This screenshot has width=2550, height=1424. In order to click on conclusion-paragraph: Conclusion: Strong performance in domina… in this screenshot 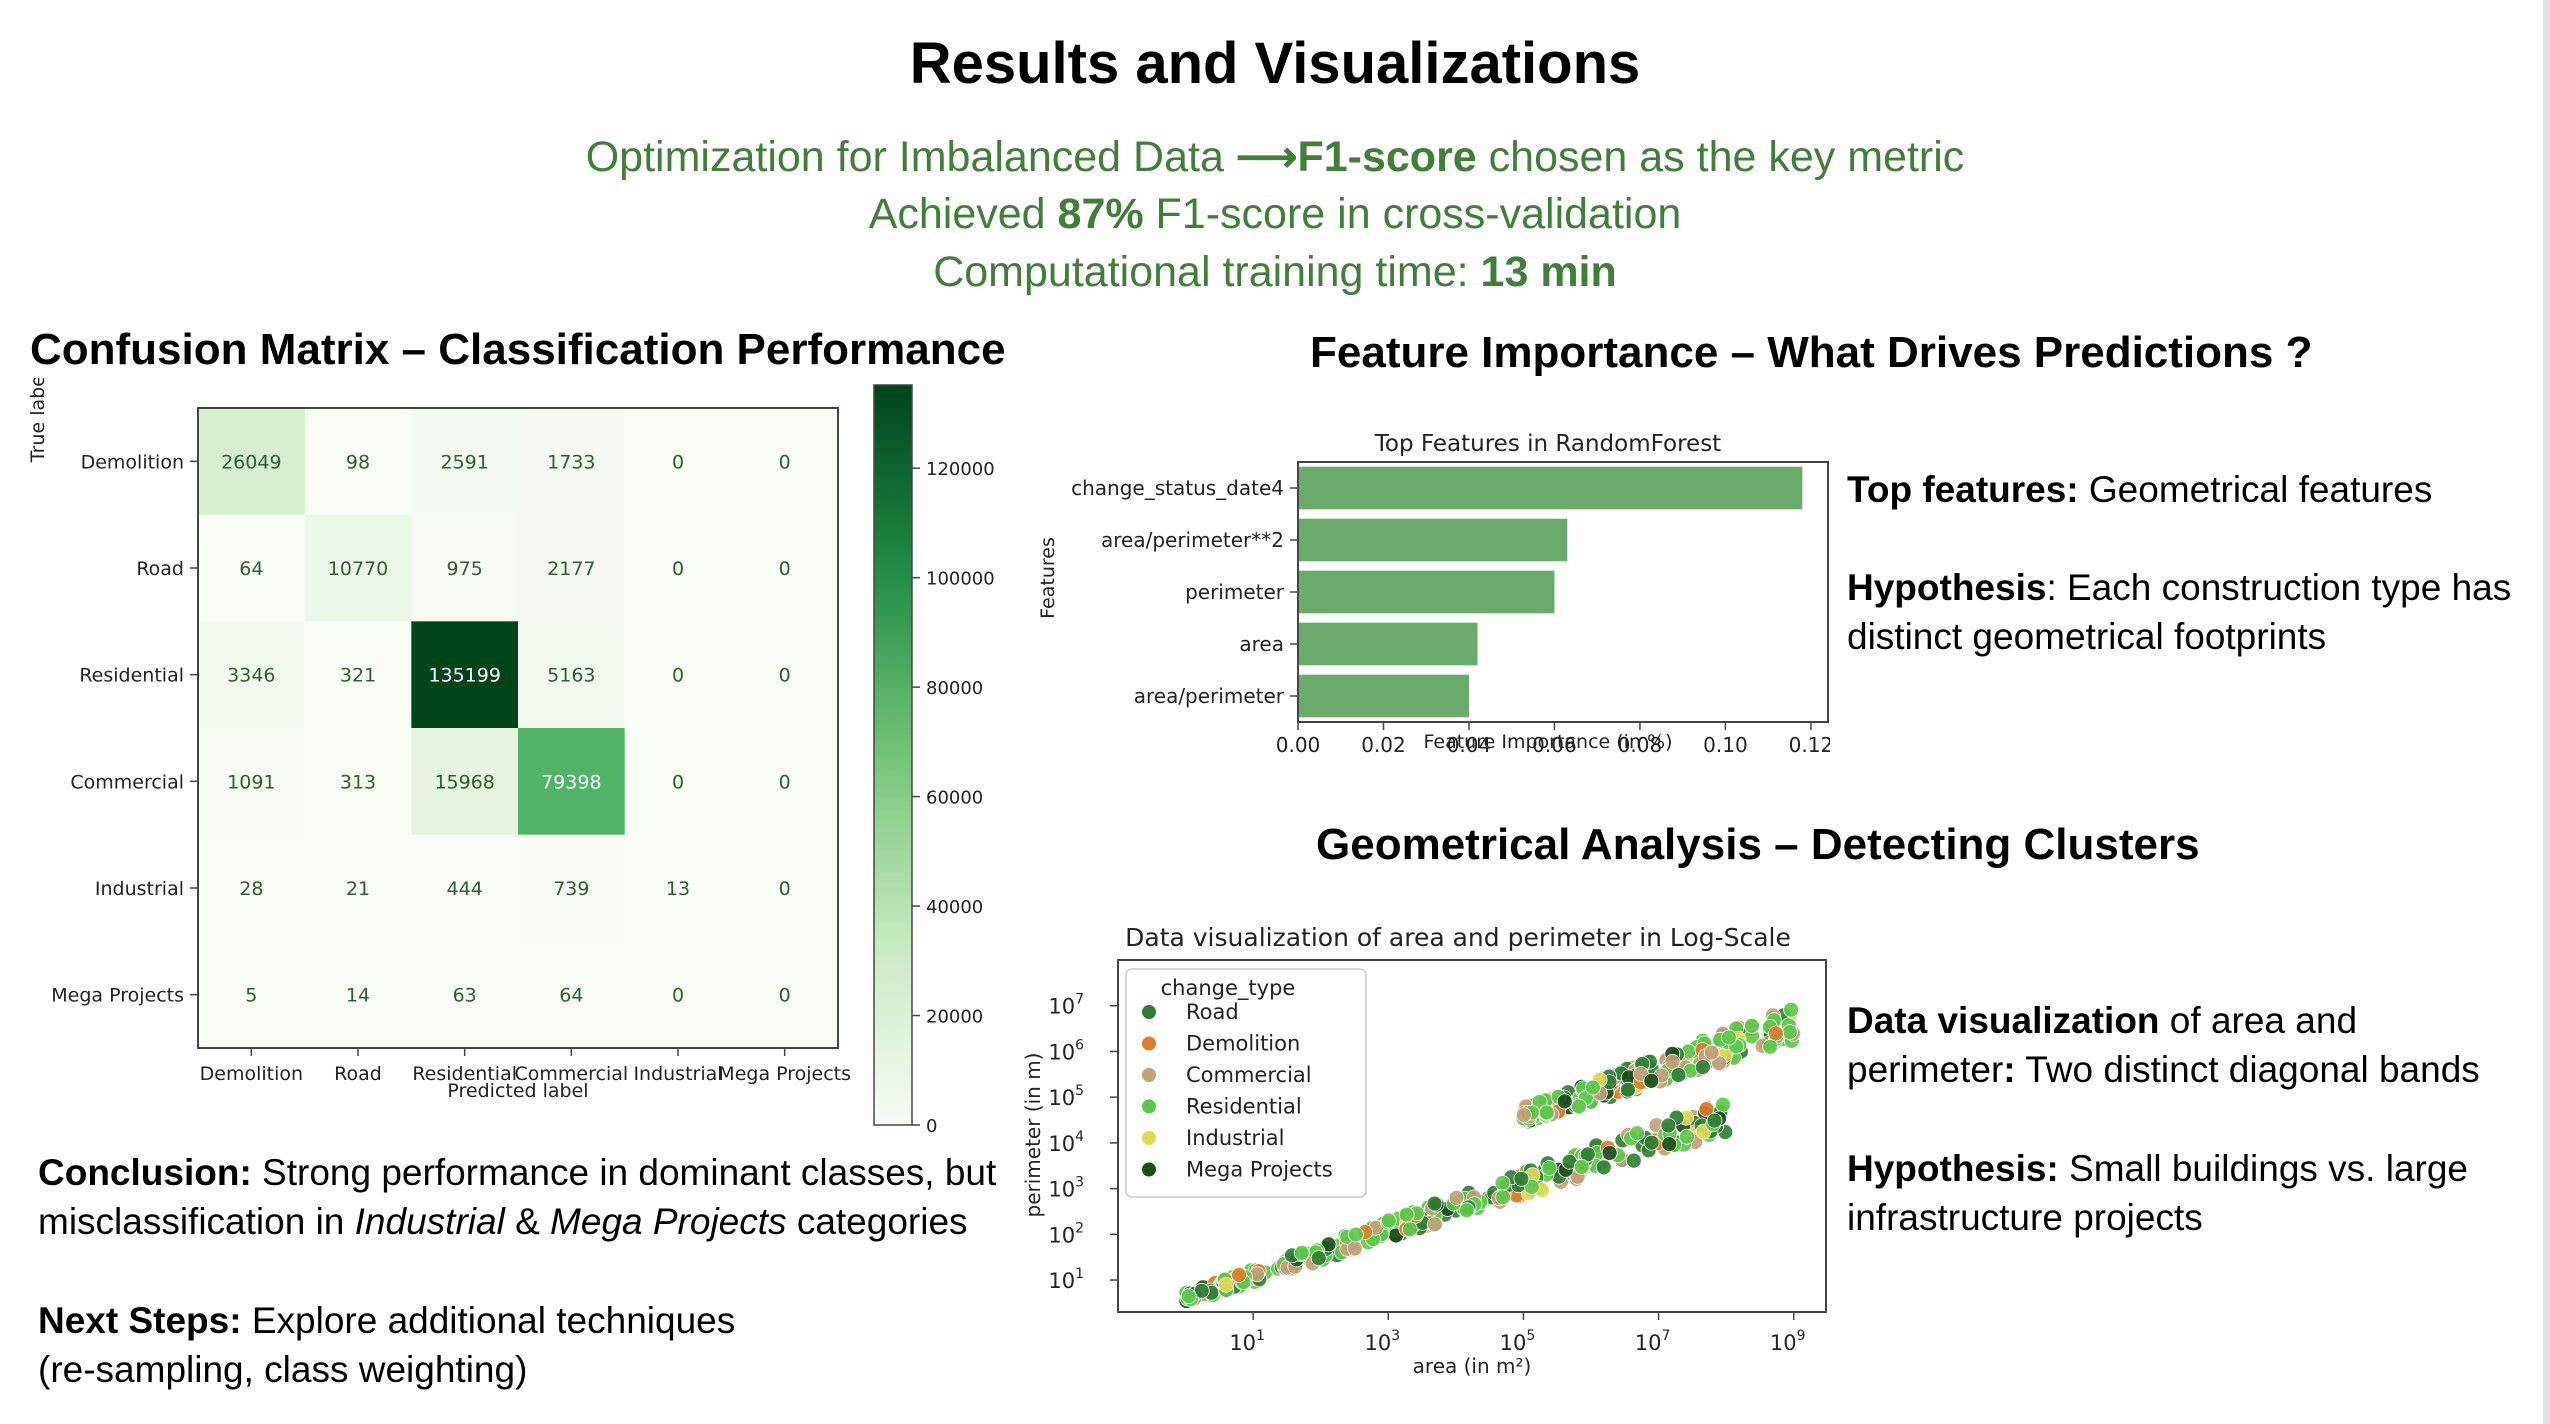, I will do `click(525, 1197)`.